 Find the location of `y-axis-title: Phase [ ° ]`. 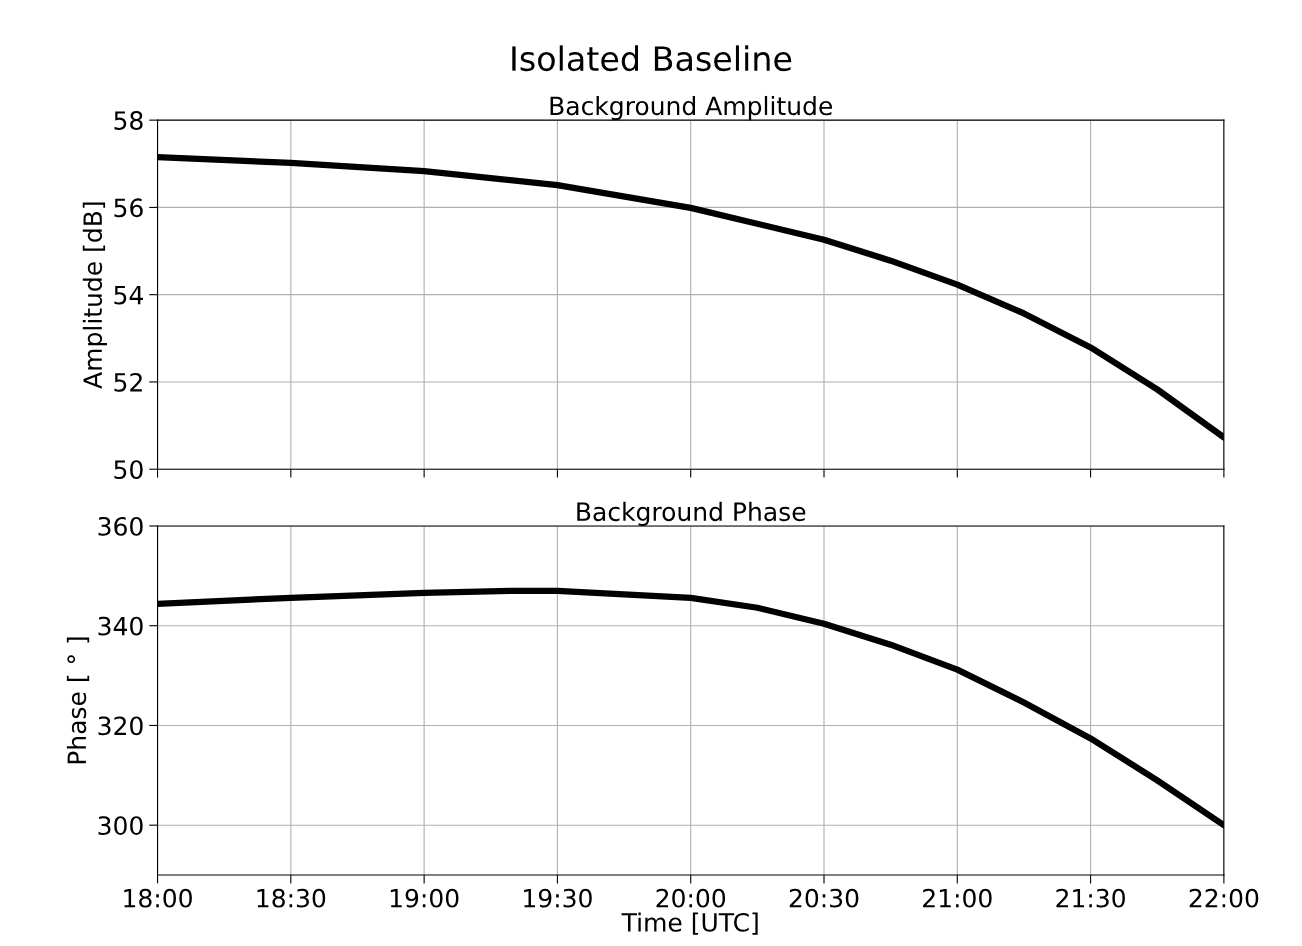

y-axis-title: Phase [ ° ] is located at coordinates (78, 700).